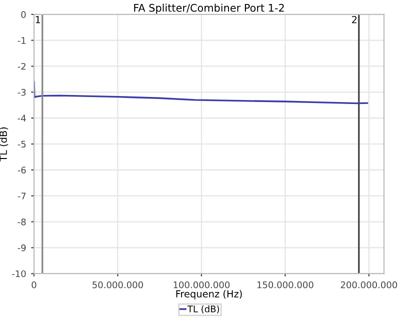  Describe the element at coordinates (354, 20) in the screenshot. I see `annotation: 2` at that location.